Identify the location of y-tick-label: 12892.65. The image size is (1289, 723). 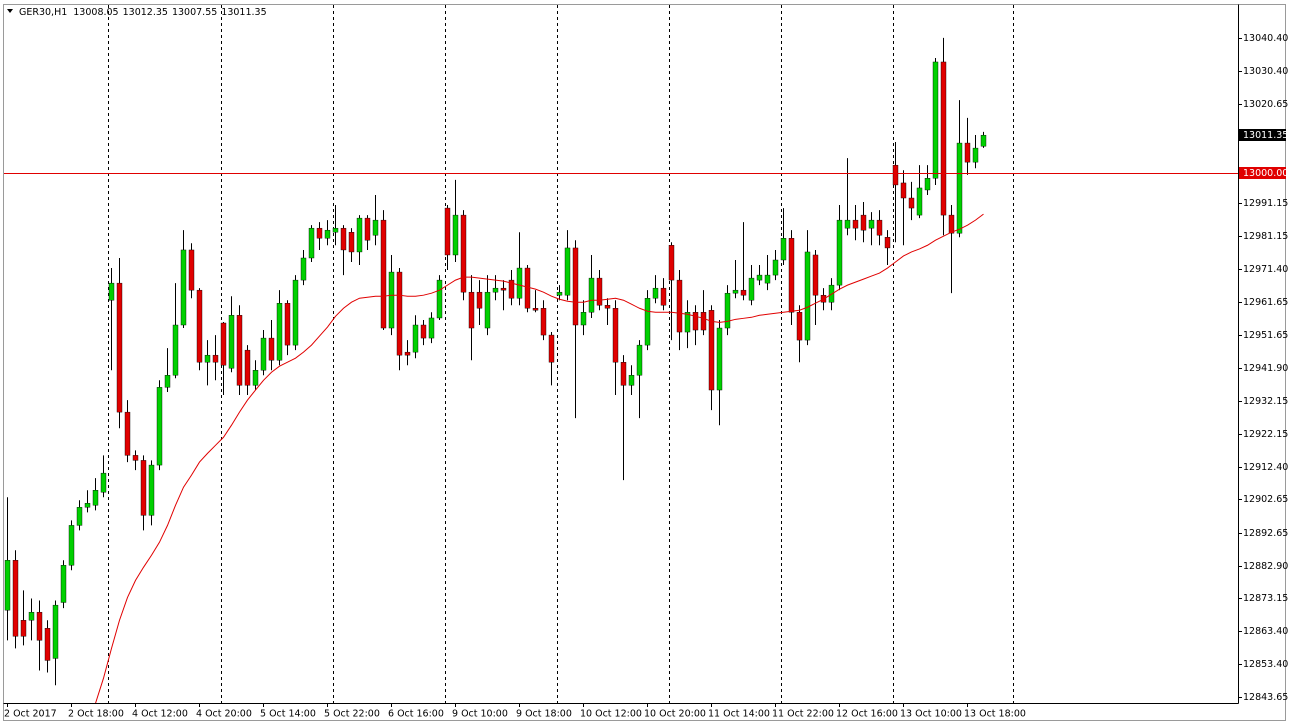
(1265, 533).